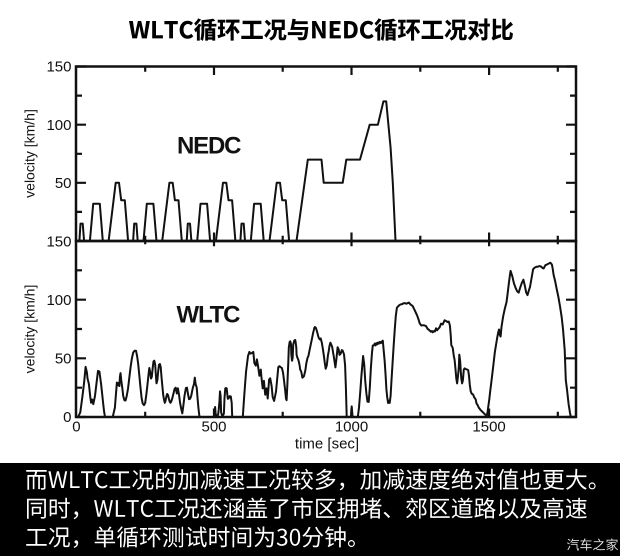 The image size is (620, 556). I want to click on svg-text: 1500, so click(488, 427).